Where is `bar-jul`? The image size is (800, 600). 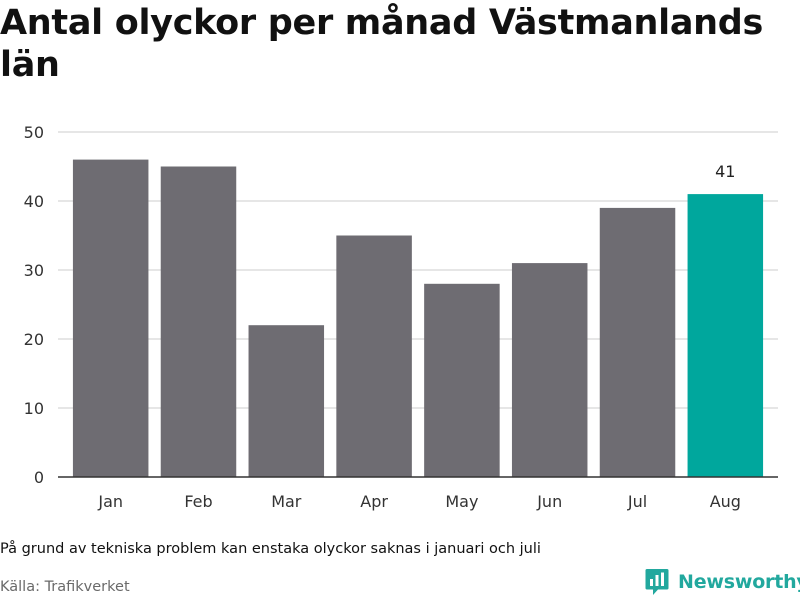 bar-jul is located at coordinates (637, 342).